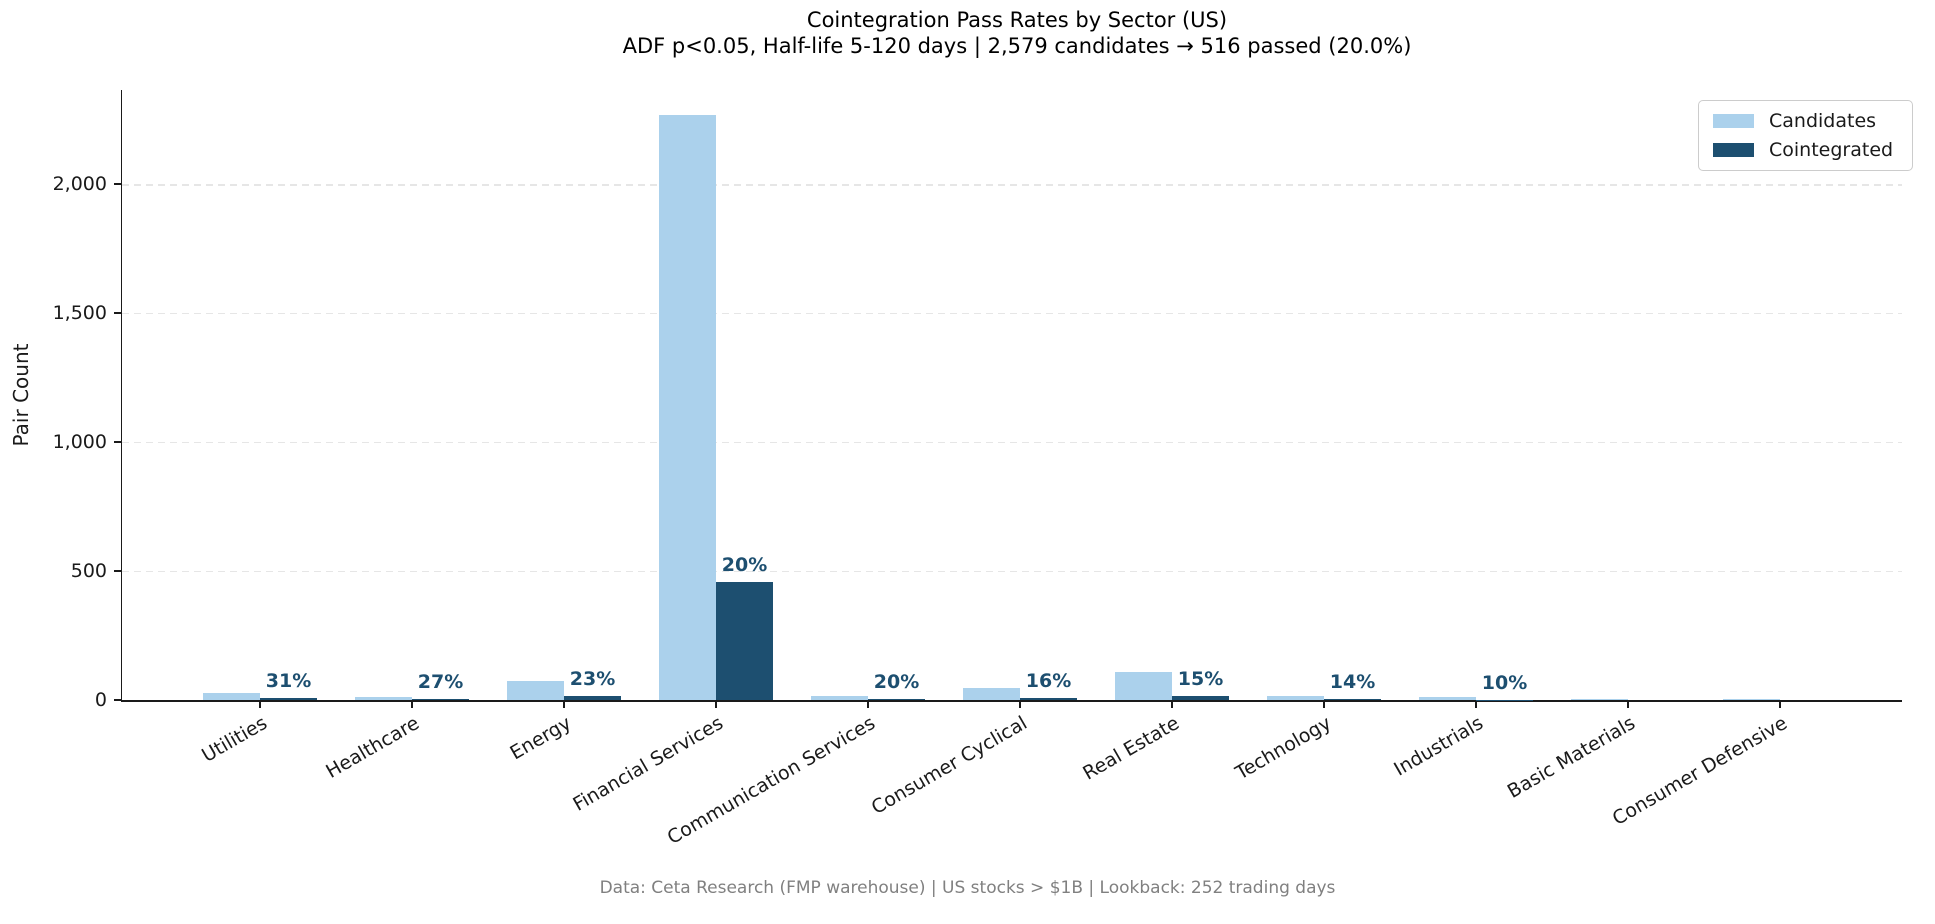 Image resolution: width=1935 pixels, height=924 pixels. I want to click on pass-rate-label: 16%, so click(1048, 681).